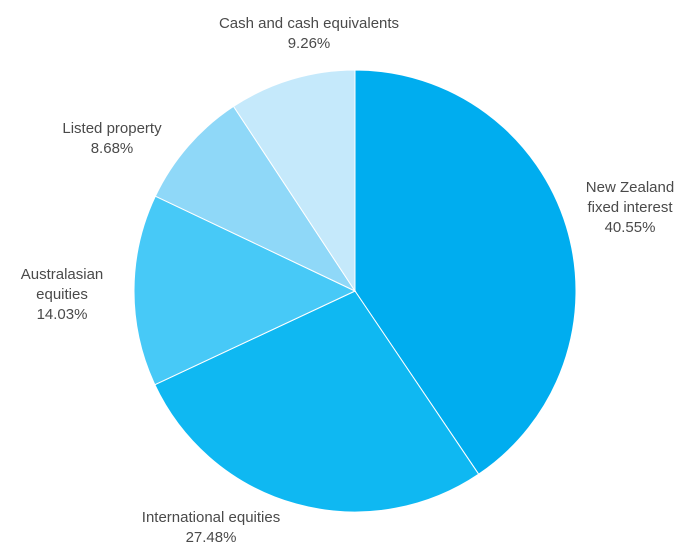 This screenshot has width=694, height=547. What do you see at coordinates (309, 43) in the screenshot?
I see `slice-value-label: 9.26%` at bounding box center [309, 43].